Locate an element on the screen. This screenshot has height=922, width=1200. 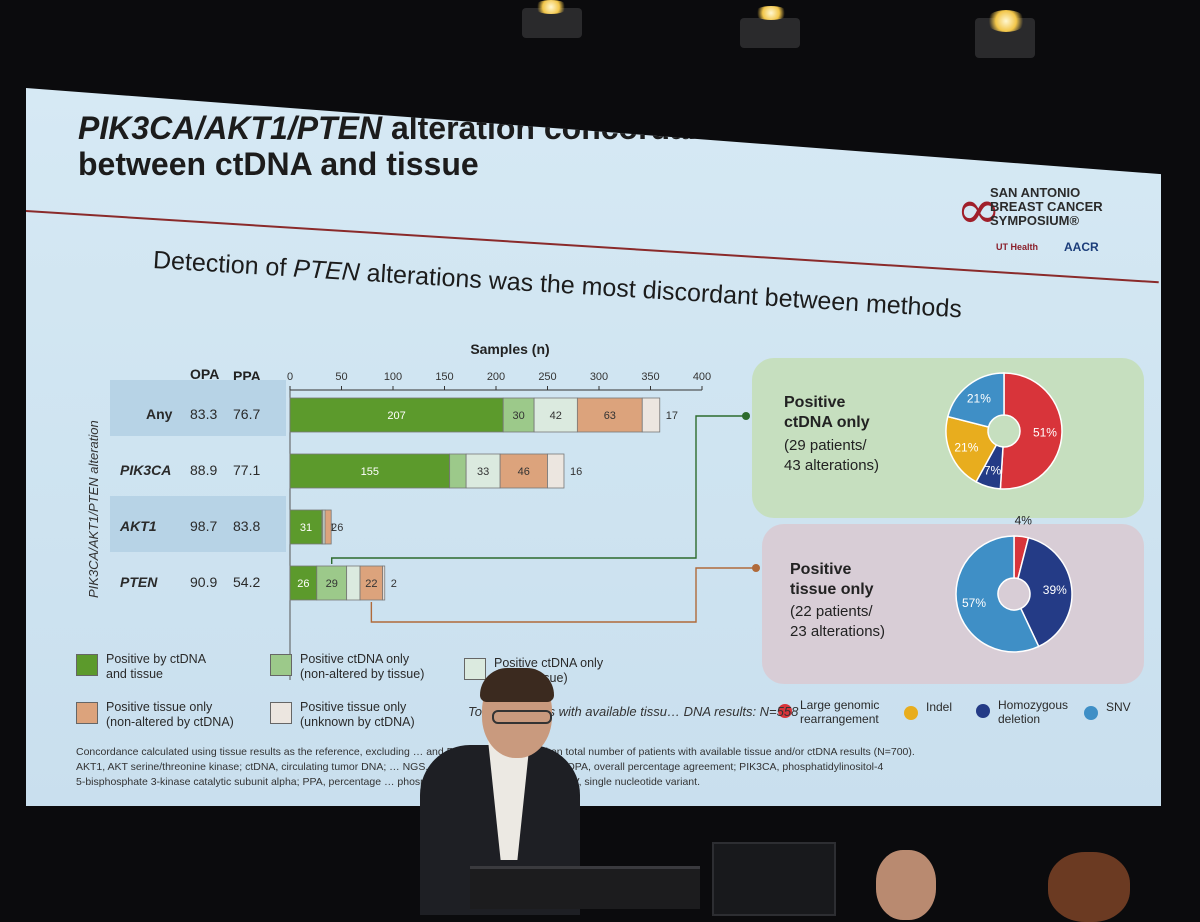
logo-line: SAN ANTONIO is located at coordinates (1035, 192).